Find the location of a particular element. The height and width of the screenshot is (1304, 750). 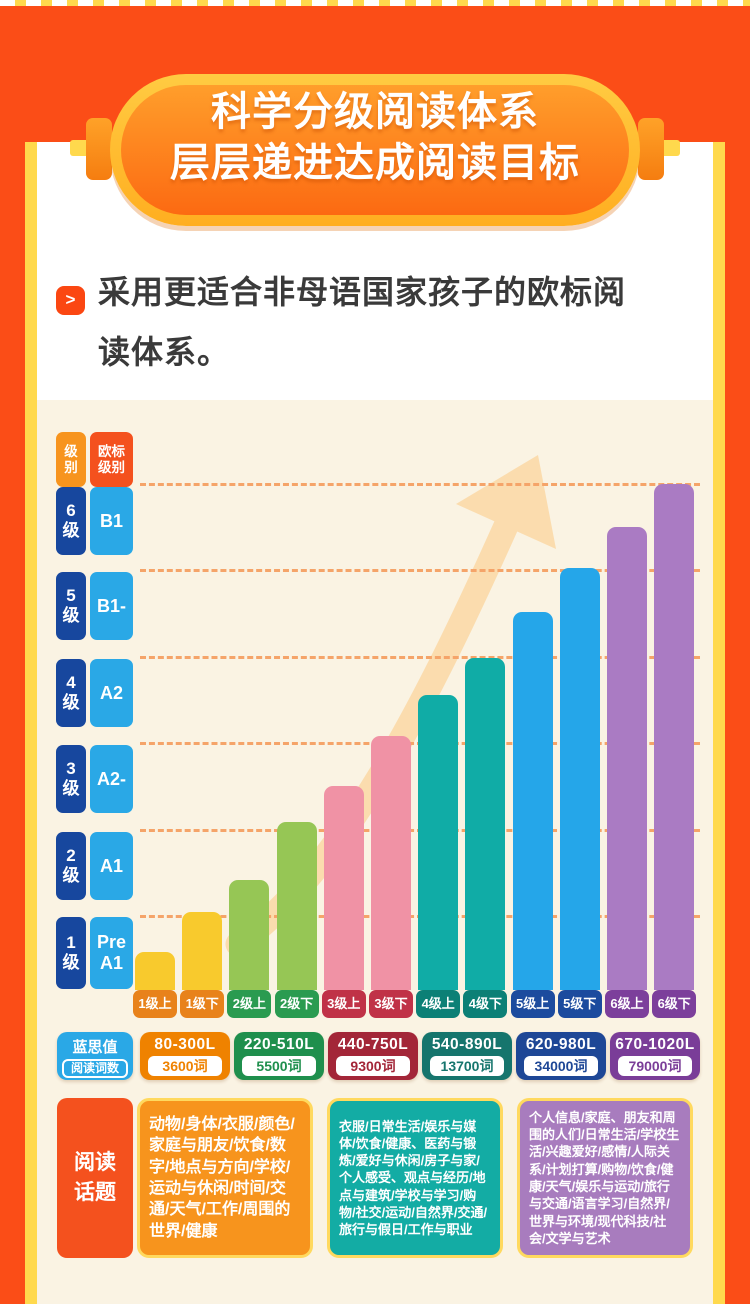

lexile-box-6: 670-1020L 79000词 is located at coordinates (655, 1056).